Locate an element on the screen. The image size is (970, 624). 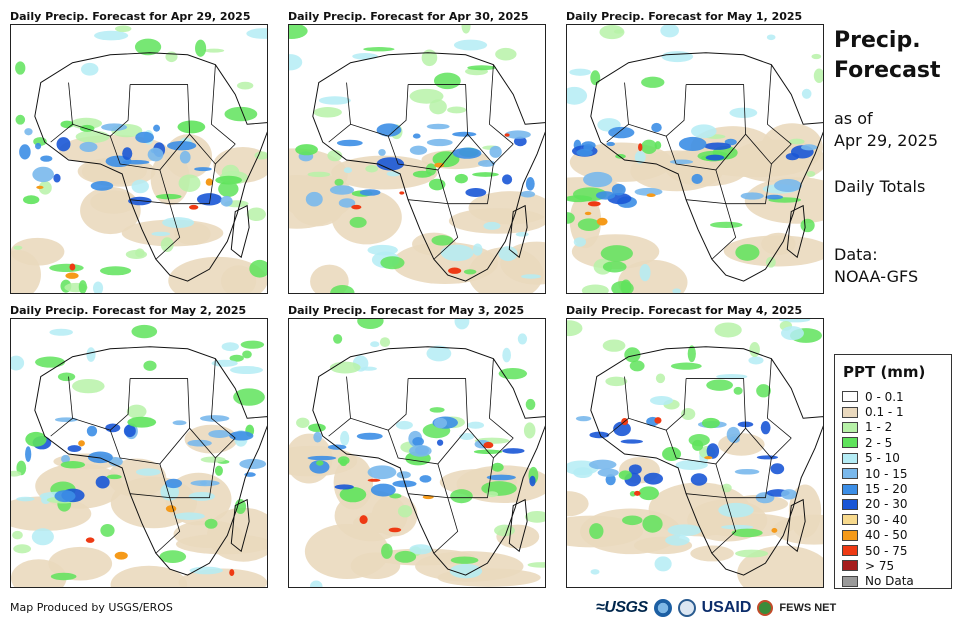
legend-item: 40 - 50 is located at coordinates (878, 535).